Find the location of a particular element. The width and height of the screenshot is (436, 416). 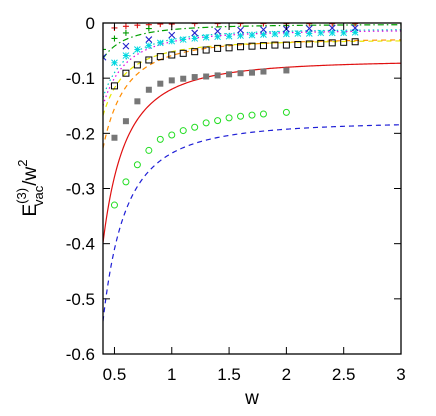

y-tick-label: -0.2 is located at coordinates (80, 133).